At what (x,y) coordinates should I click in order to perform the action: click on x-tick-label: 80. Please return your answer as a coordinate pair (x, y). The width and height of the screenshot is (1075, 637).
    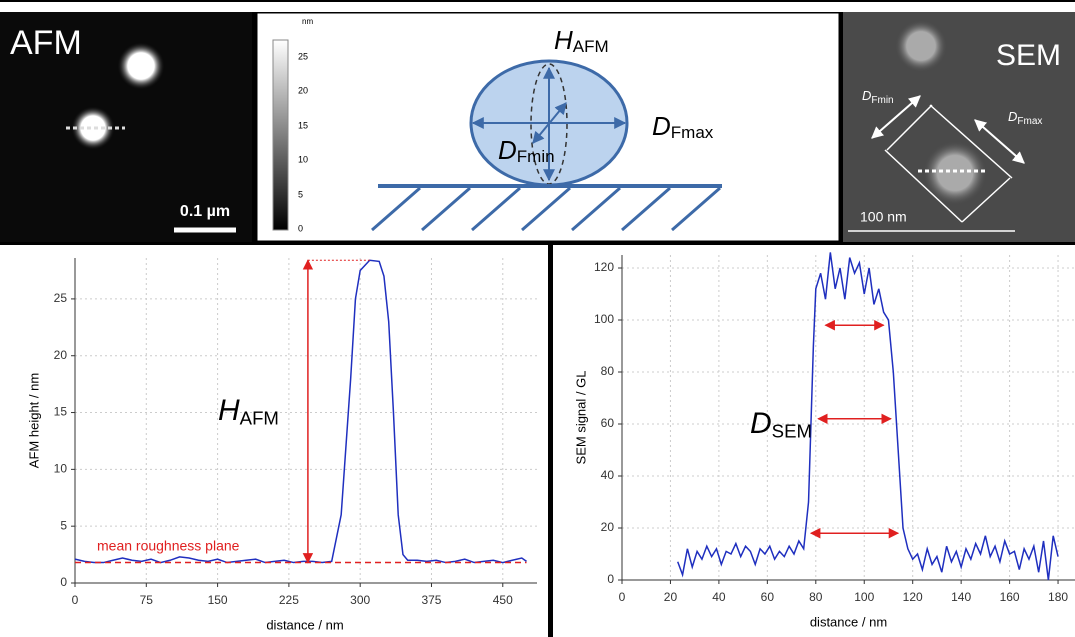
    Looking at the image, I should click on (816, 597).